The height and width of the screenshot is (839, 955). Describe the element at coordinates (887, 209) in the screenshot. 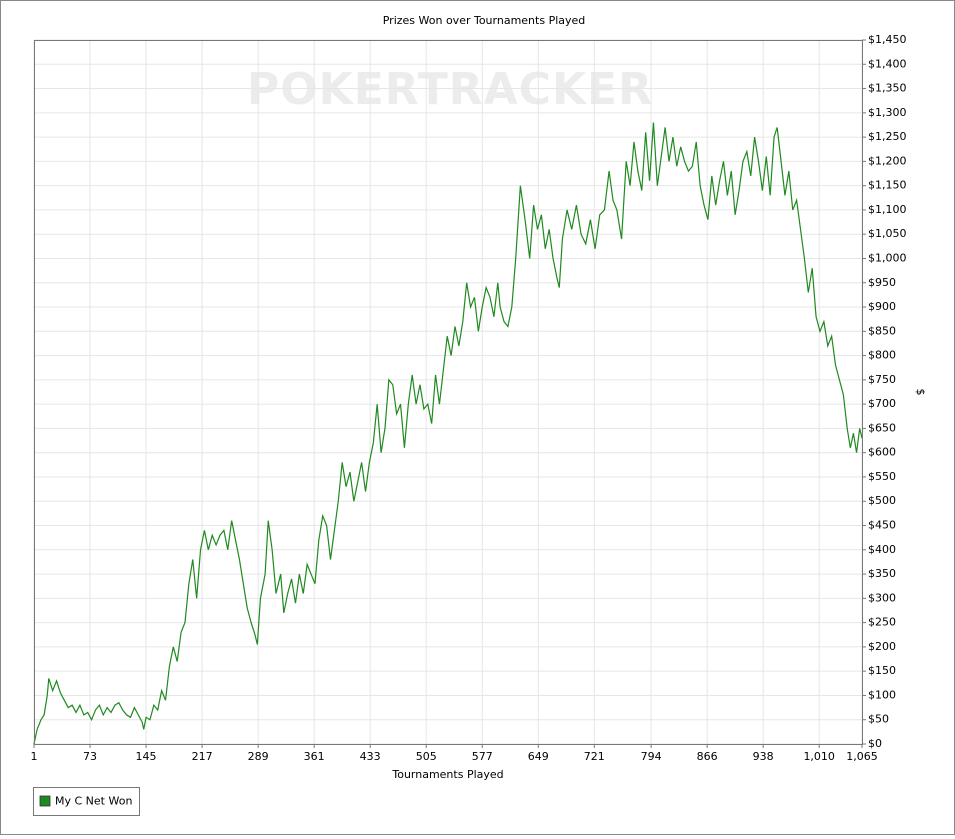

I see `y-tick-label: $1,100` at that location.